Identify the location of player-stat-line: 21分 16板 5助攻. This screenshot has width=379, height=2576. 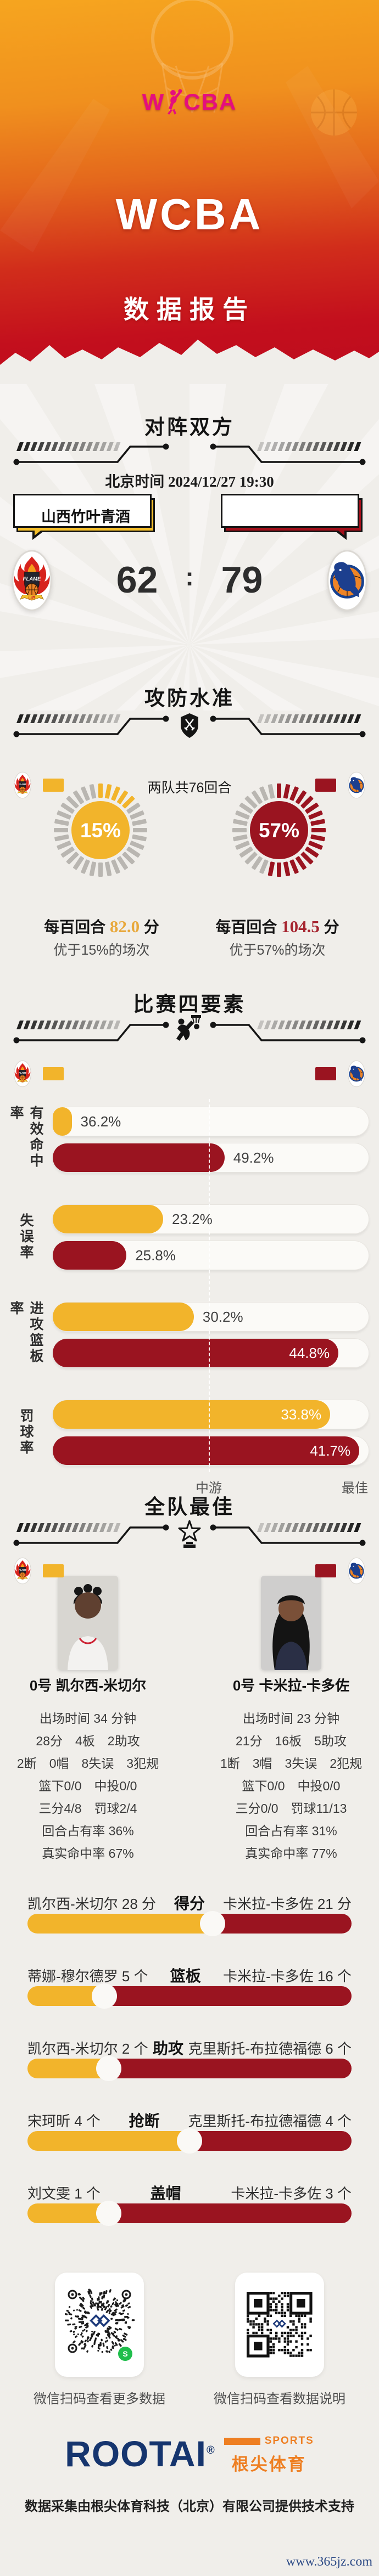
(291, 1741).